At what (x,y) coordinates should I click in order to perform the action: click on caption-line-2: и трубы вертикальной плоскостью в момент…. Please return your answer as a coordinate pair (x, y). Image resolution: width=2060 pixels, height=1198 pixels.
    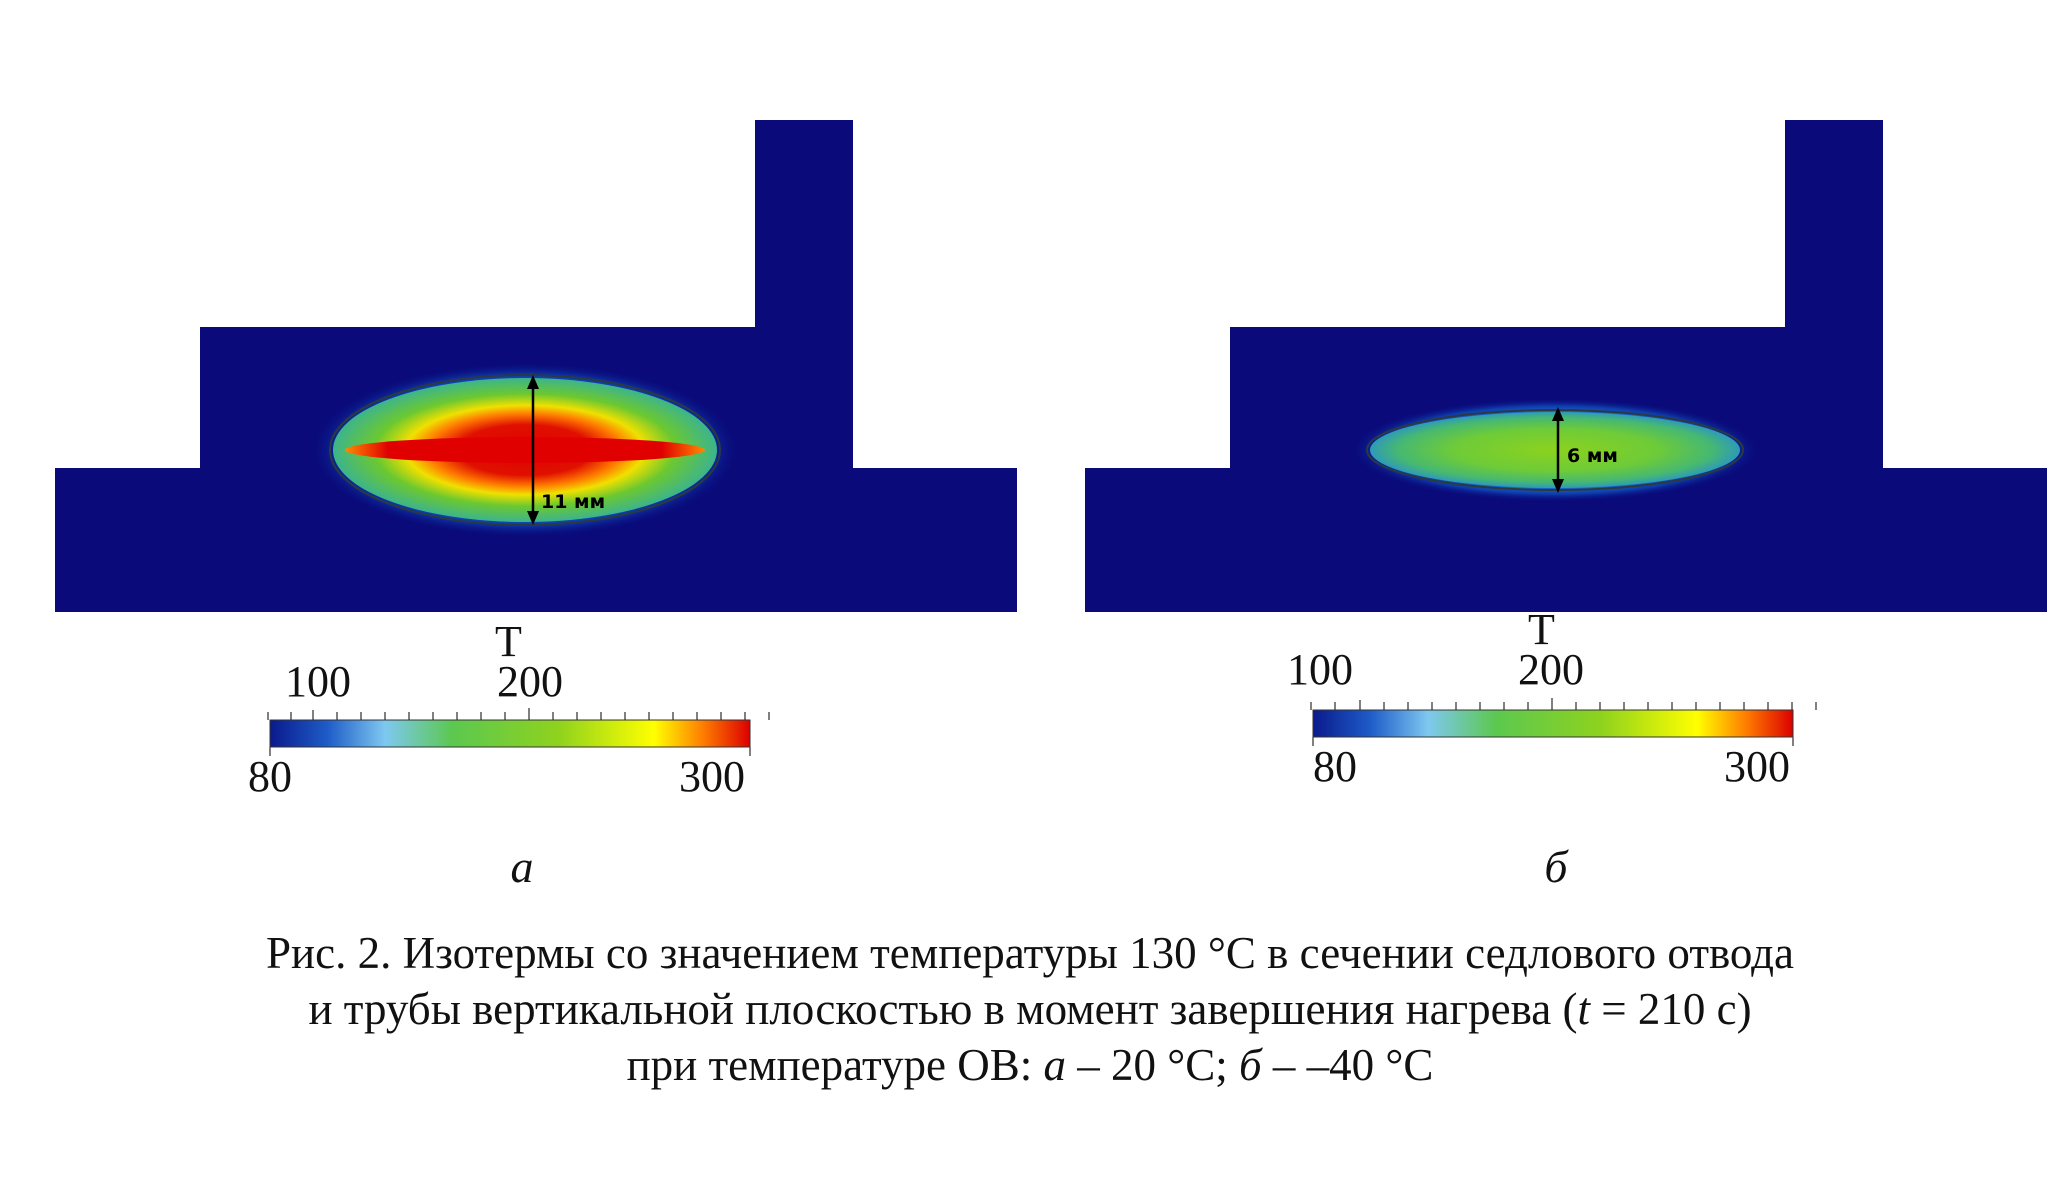
    Looking at the image, I should click on (1030, 1009).